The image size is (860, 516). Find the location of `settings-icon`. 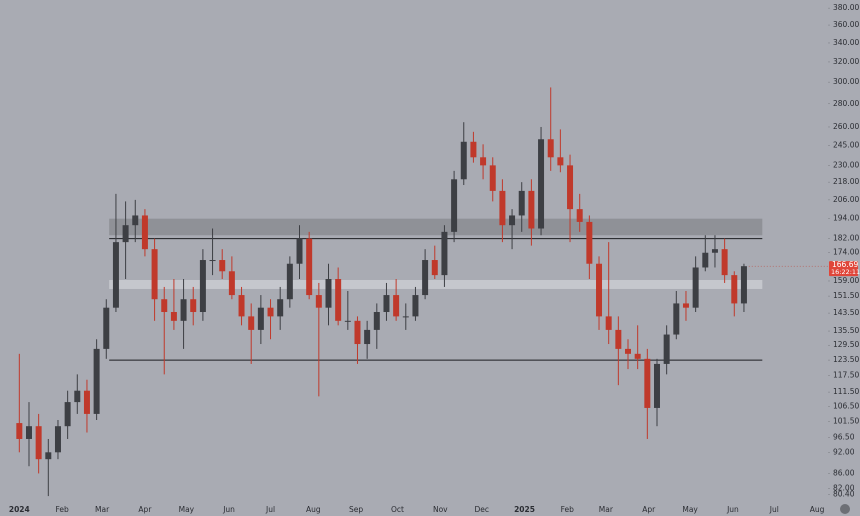

settings-icon is located at coordinates (845, 509).